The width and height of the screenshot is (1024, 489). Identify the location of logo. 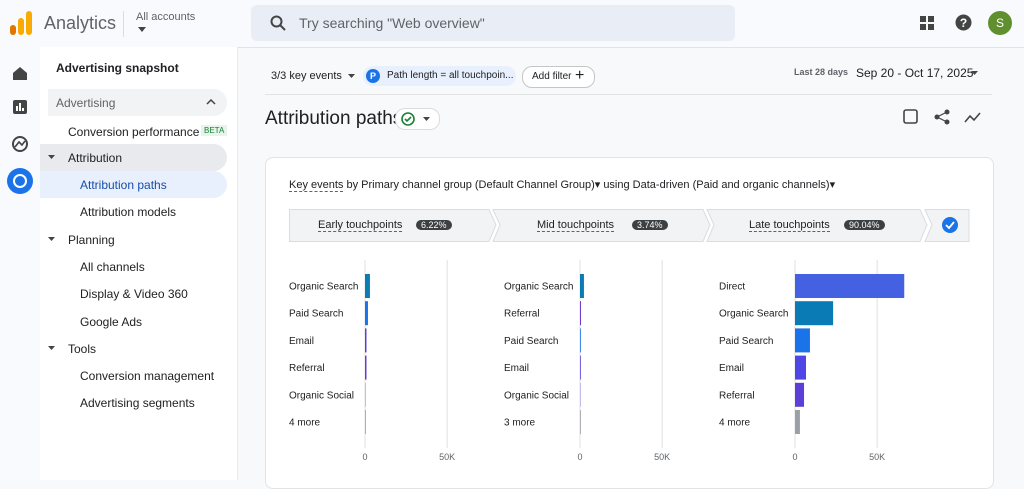
(21, 23).